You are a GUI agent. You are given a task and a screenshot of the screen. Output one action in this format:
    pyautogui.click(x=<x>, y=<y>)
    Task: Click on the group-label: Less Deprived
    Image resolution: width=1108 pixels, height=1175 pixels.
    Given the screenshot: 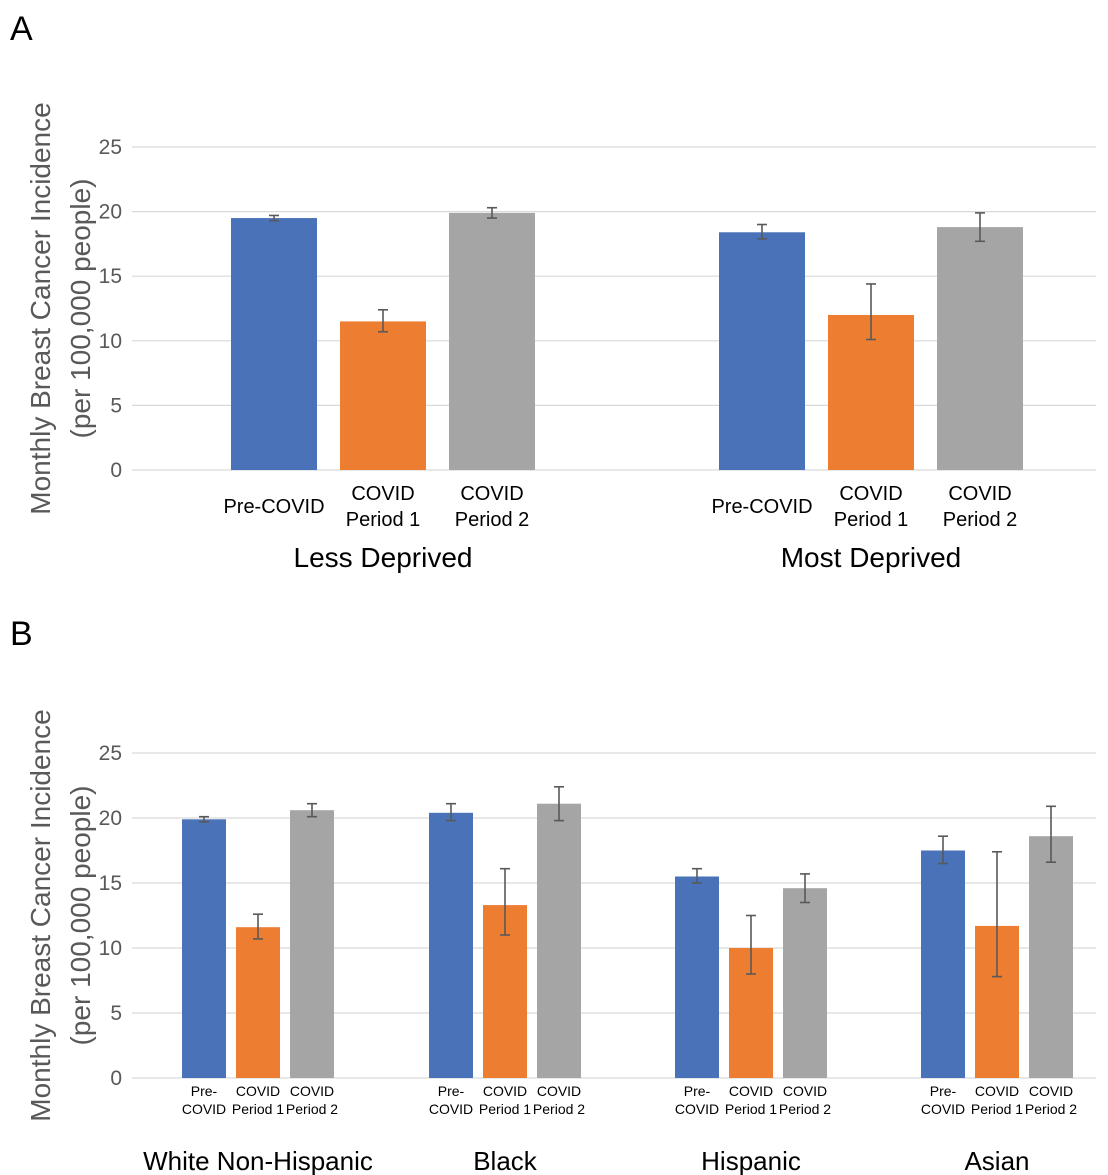 What is the action you would take?
    pyautogui.click(x=383, y=557)
    